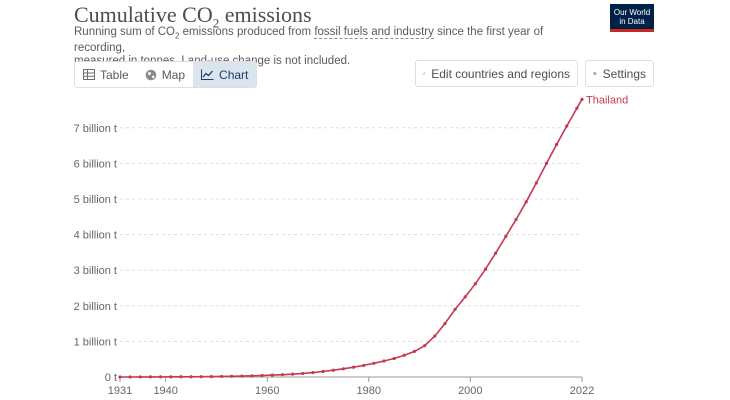 The width and height of the screenshot is (730, 400). What do you see at coordinates (95, 342) in the screenshot?
I see `y-tick-label: 1 billion t` at bounding box center [95, 342].